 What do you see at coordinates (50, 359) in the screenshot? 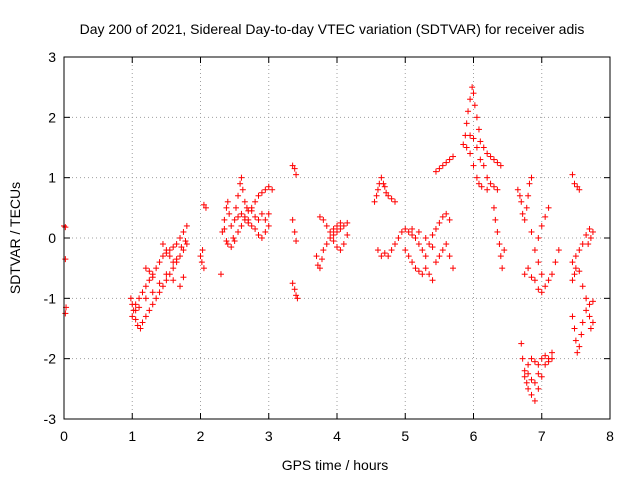
I see `y-tick-label: -2` at bounding box center [50, 359].